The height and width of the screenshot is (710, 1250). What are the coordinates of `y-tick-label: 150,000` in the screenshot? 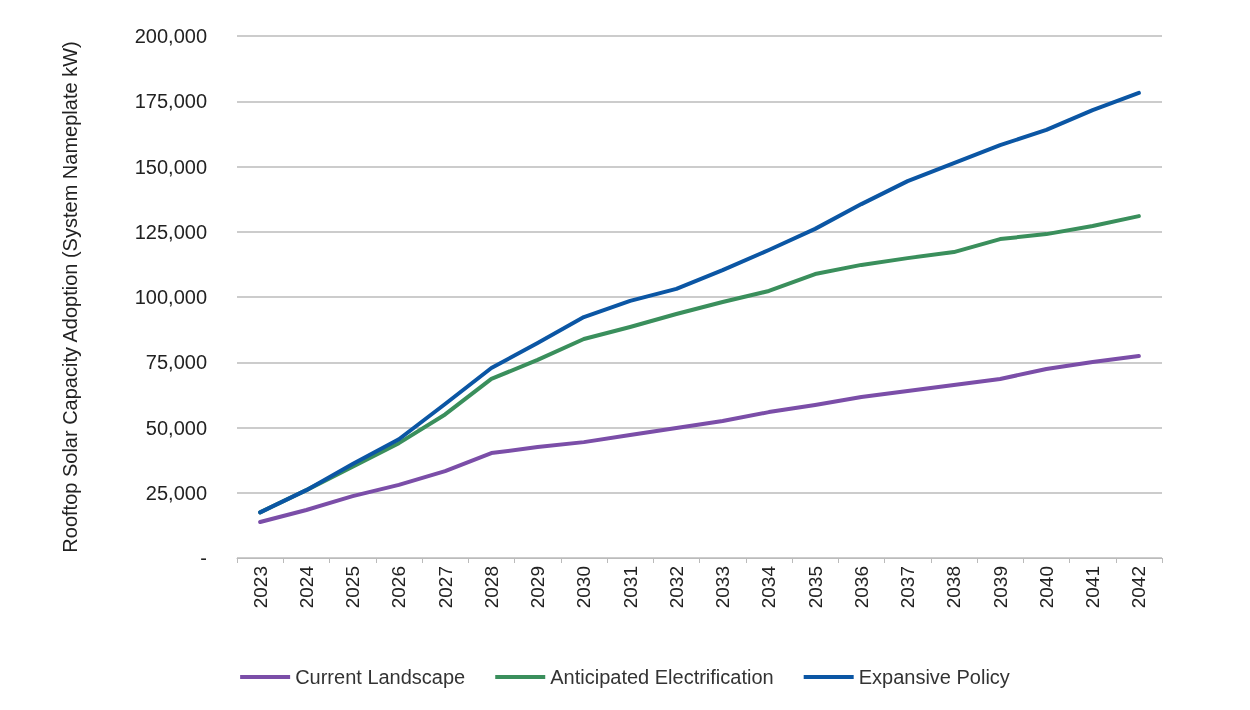 It's located at (170, 166).